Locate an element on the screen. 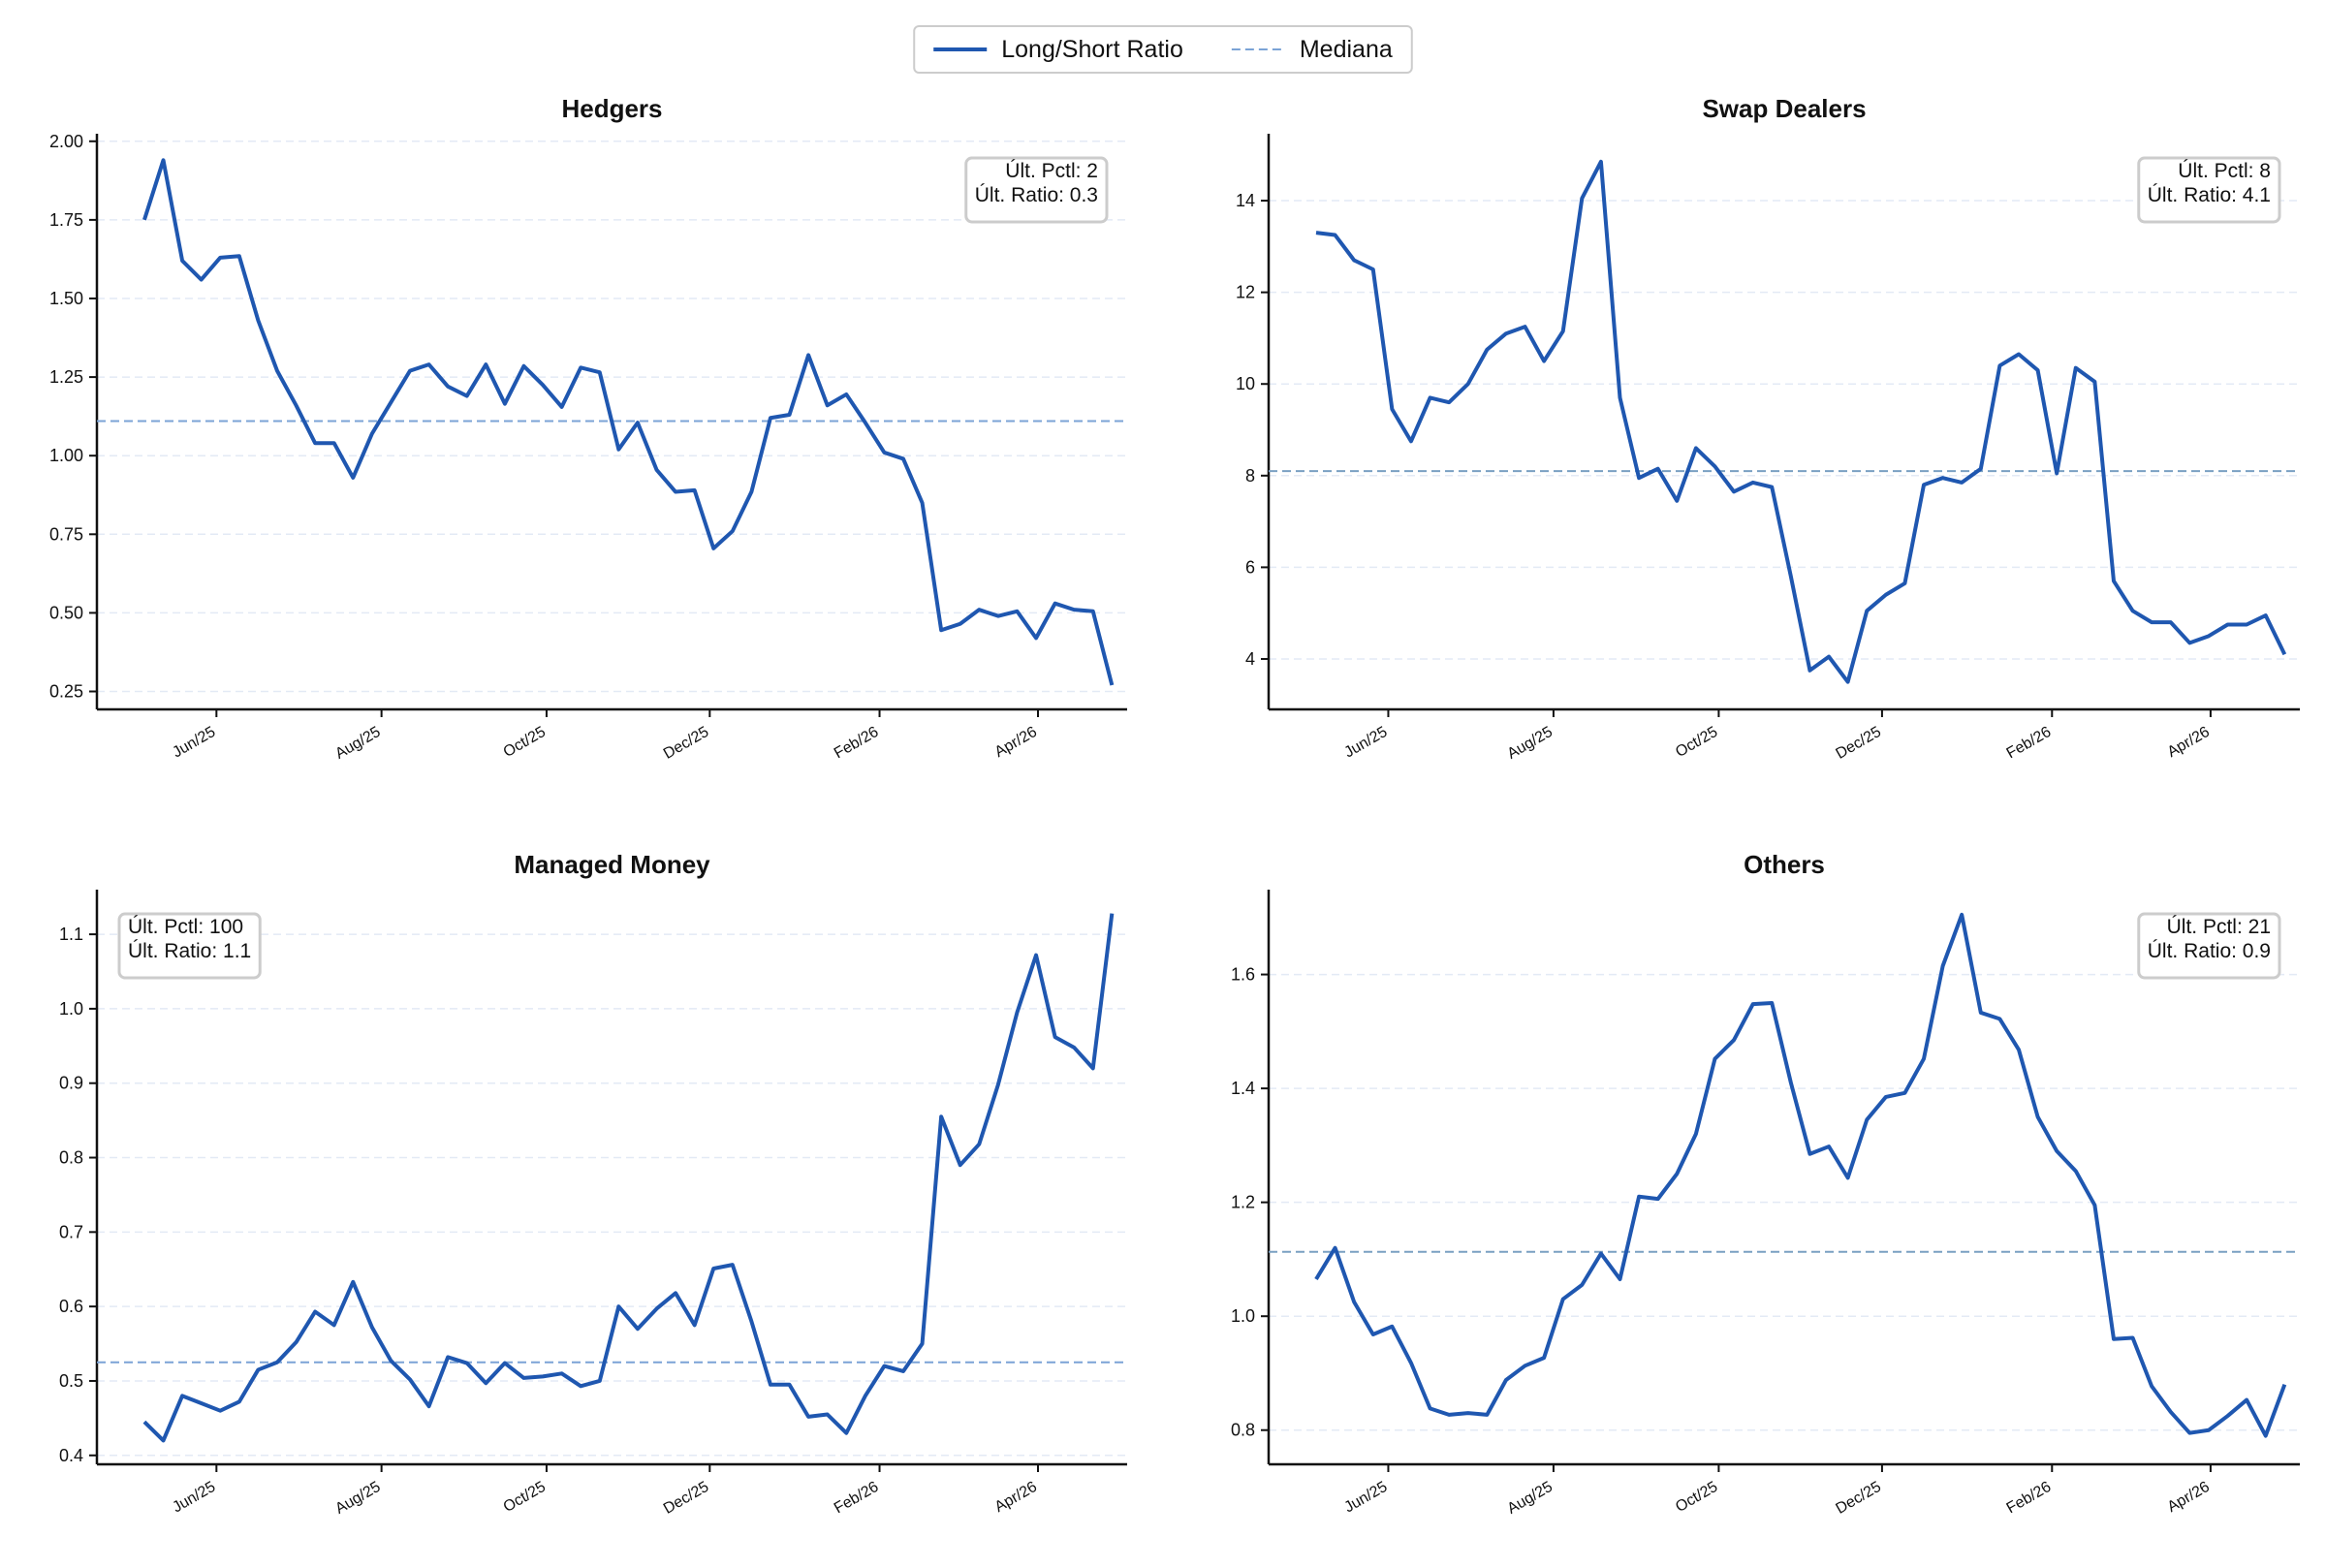  y-tick-label: 10 is located at coordinates (1245, 384).